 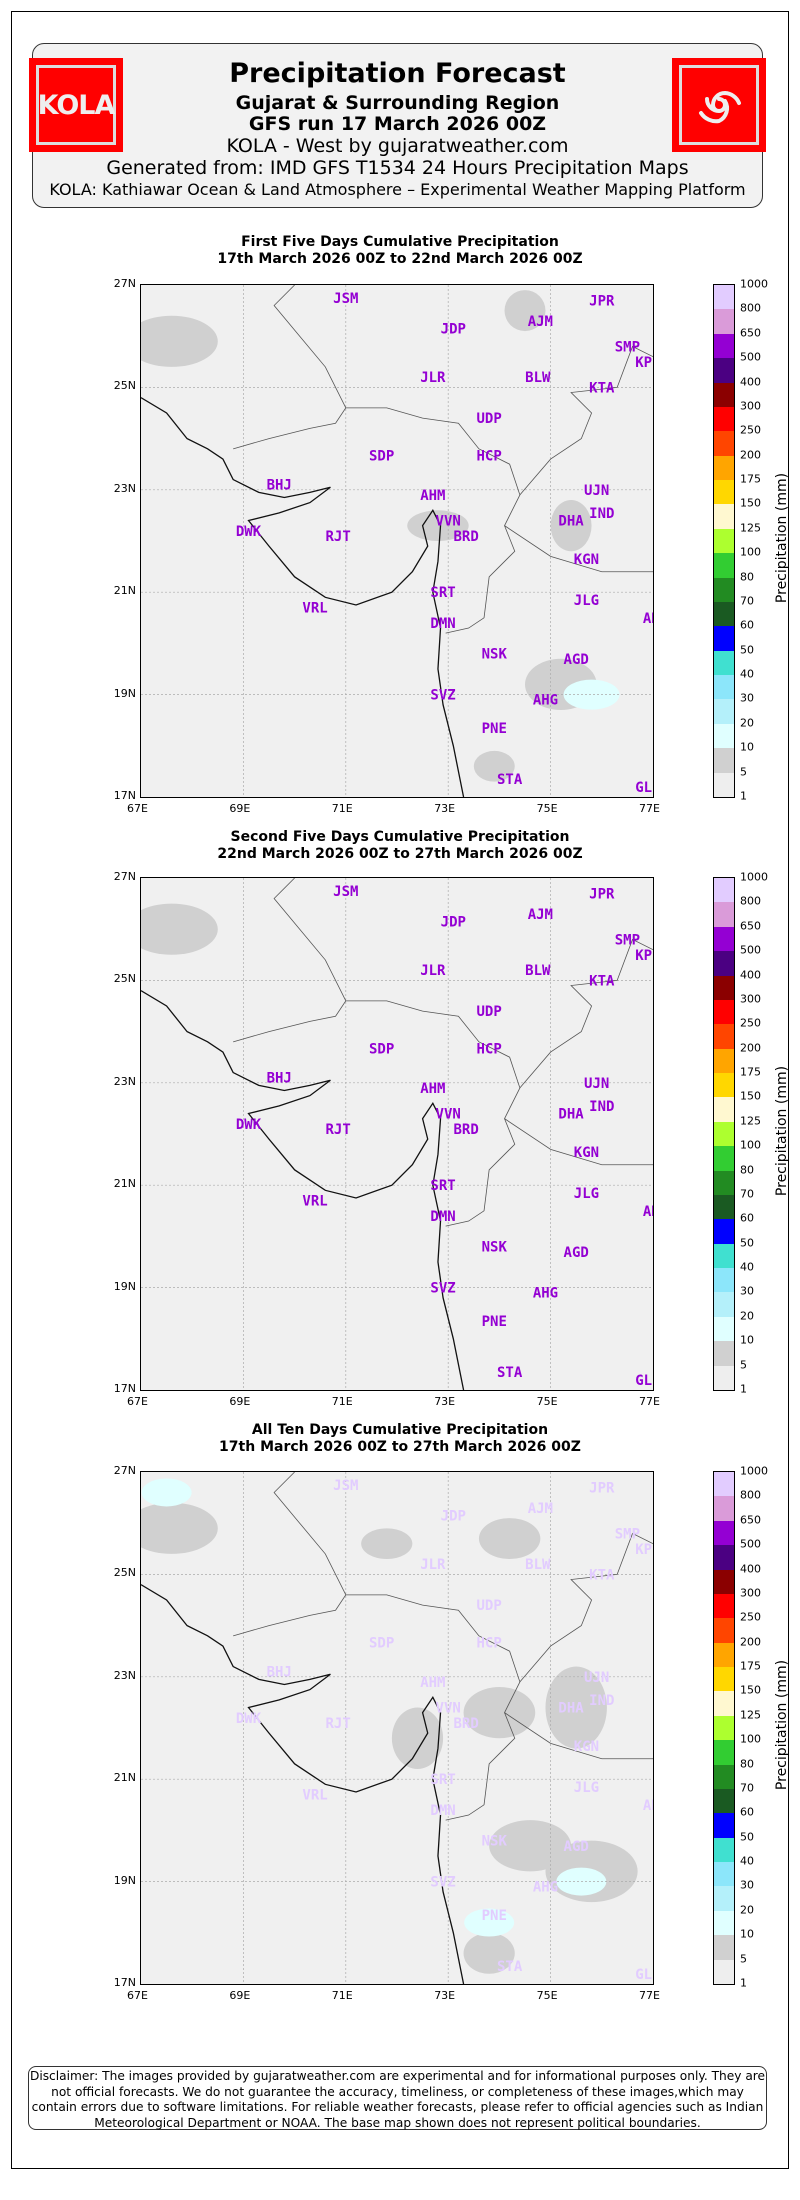 What do you see at coordinates (489, 419) in the screenshot?
I see `city-label: UDP` at bounding box center [489, 419].